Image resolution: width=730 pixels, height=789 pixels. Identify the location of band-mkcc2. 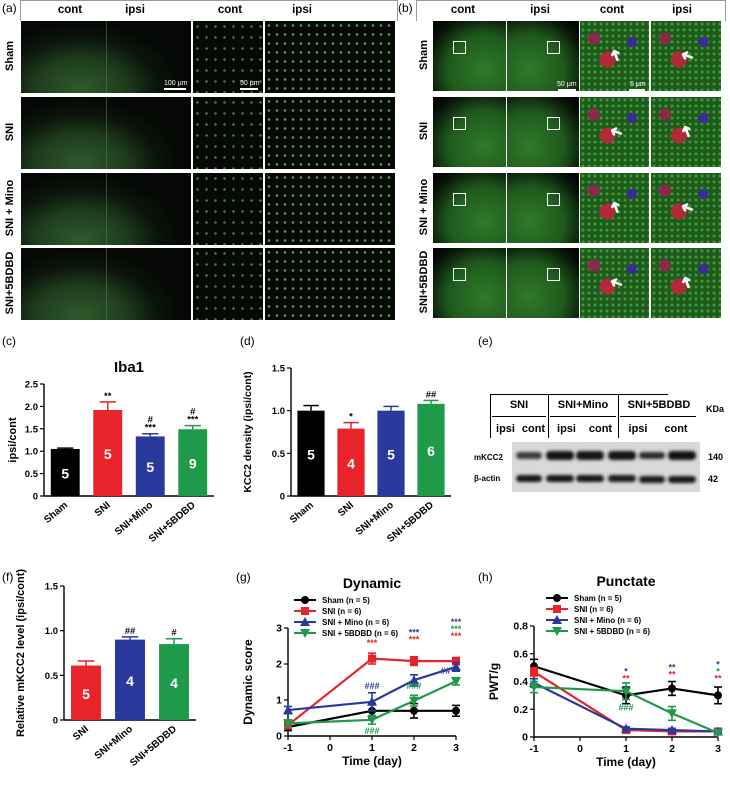
(560, 455).